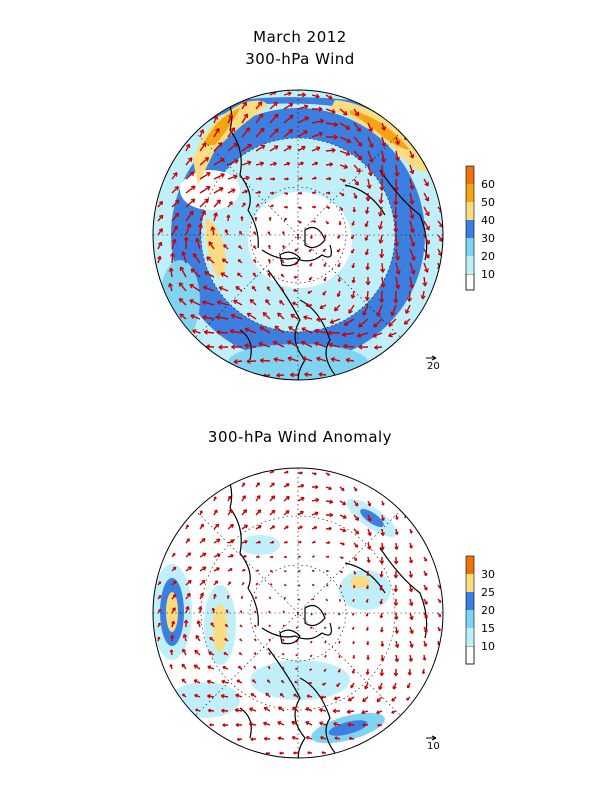 Image resolution: width=600 pixels, height=800 pixels. I want to click on colorbar-tick-label: 60, so click(488, 184).